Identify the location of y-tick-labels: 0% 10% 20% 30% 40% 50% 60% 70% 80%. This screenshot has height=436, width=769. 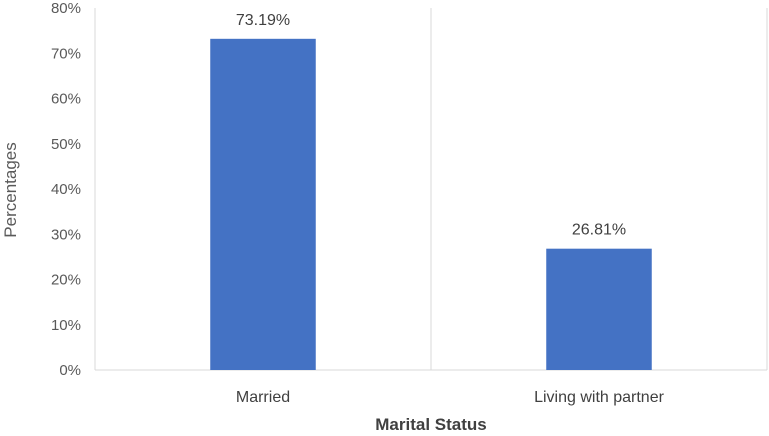
(66, 189).